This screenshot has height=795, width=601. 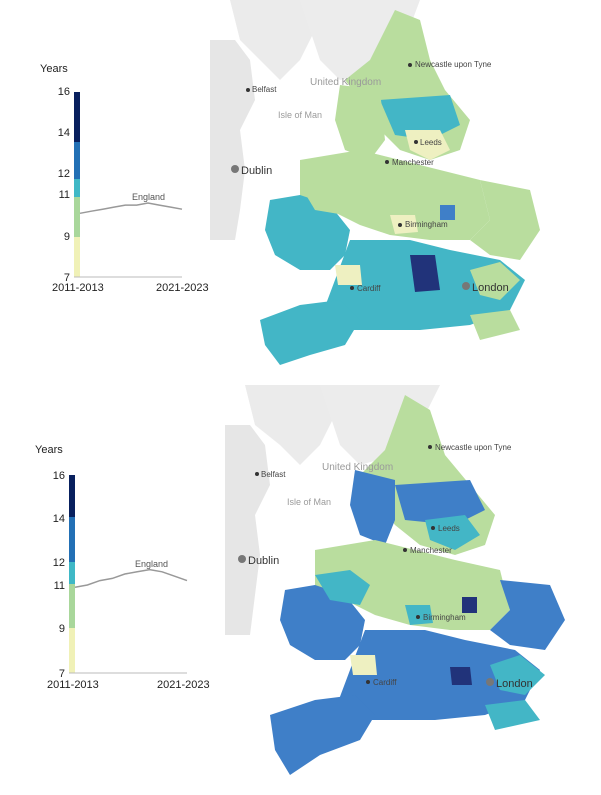 What do you see at coordinates (67, 278) in the screenshot?
I see `ytick-7: 7` at bounding box center [67, 278].